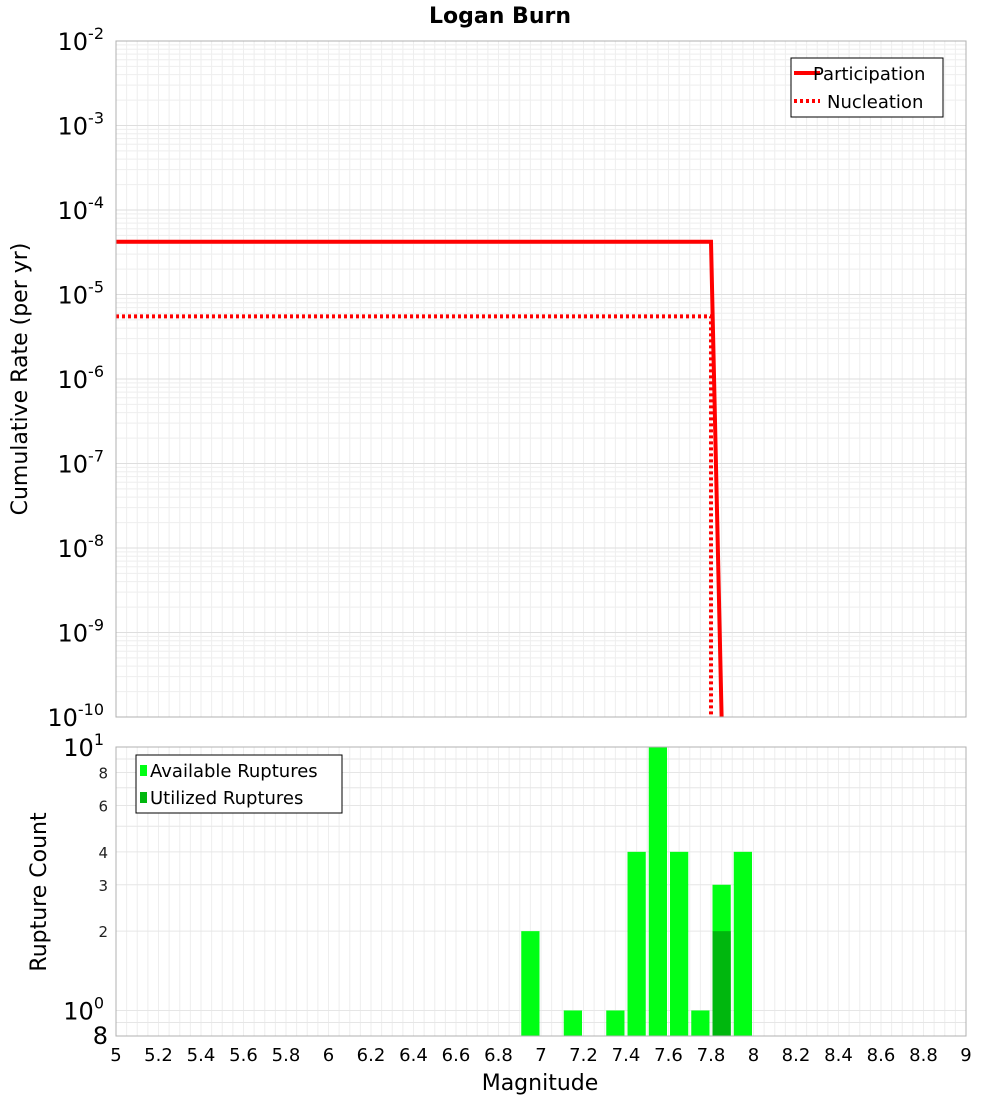  What do you see at coordinates (81, 632) in the screenshot?
I see `rate-y-tick-label: 10⁻⁹` at bounding box center [81, 632].